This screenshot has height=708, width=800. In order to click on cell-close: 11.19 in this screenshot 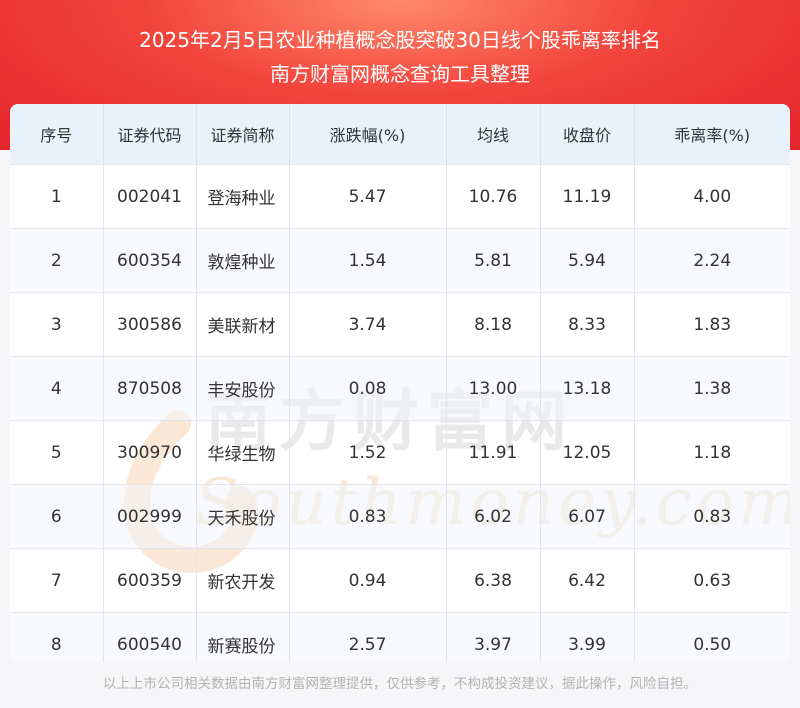, I will do `click(587, 196)`.